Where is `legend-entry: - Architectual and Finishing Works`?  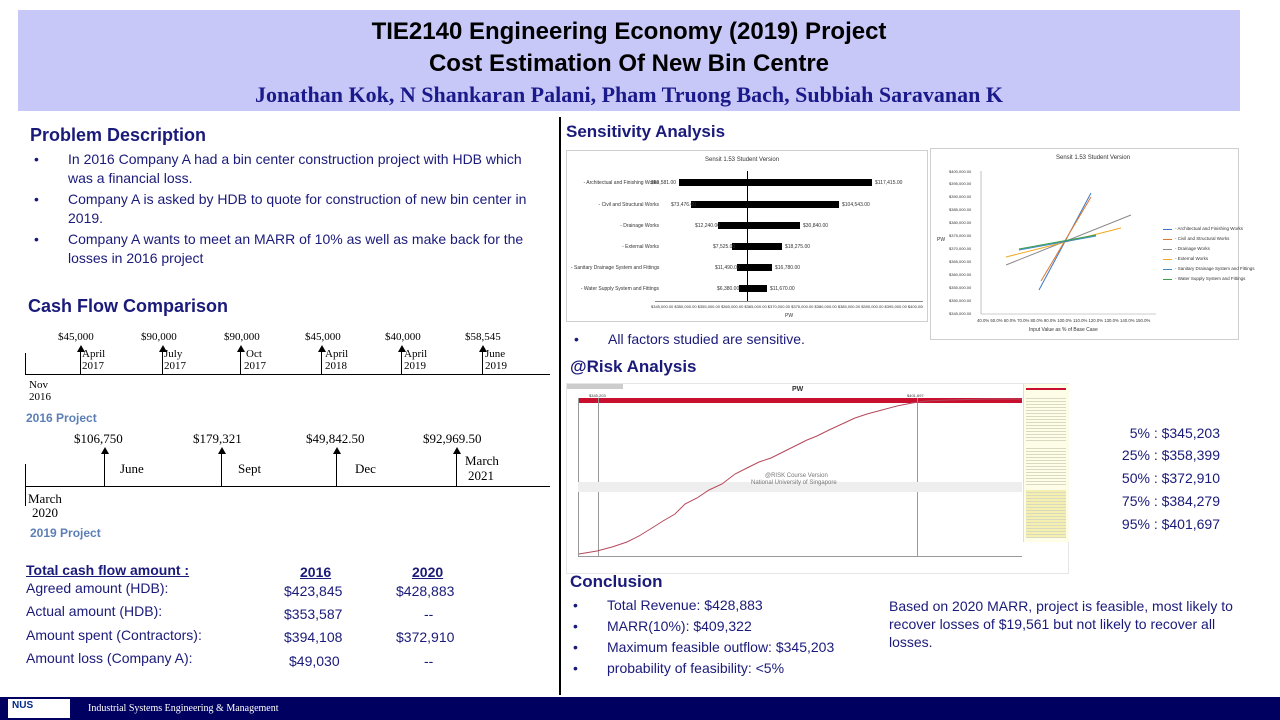 legend-entry: - Architectual and Finishing Works is located at coordinates (1209, 228).